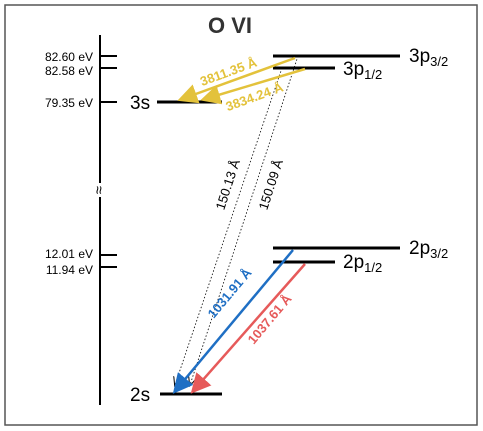 Image resolution: width=483 pixels, height=431 pixels. What do you see at coordinates (248, 328) in the screenshot?
I see `transition-1037-line` at bounding box center [248, 328].